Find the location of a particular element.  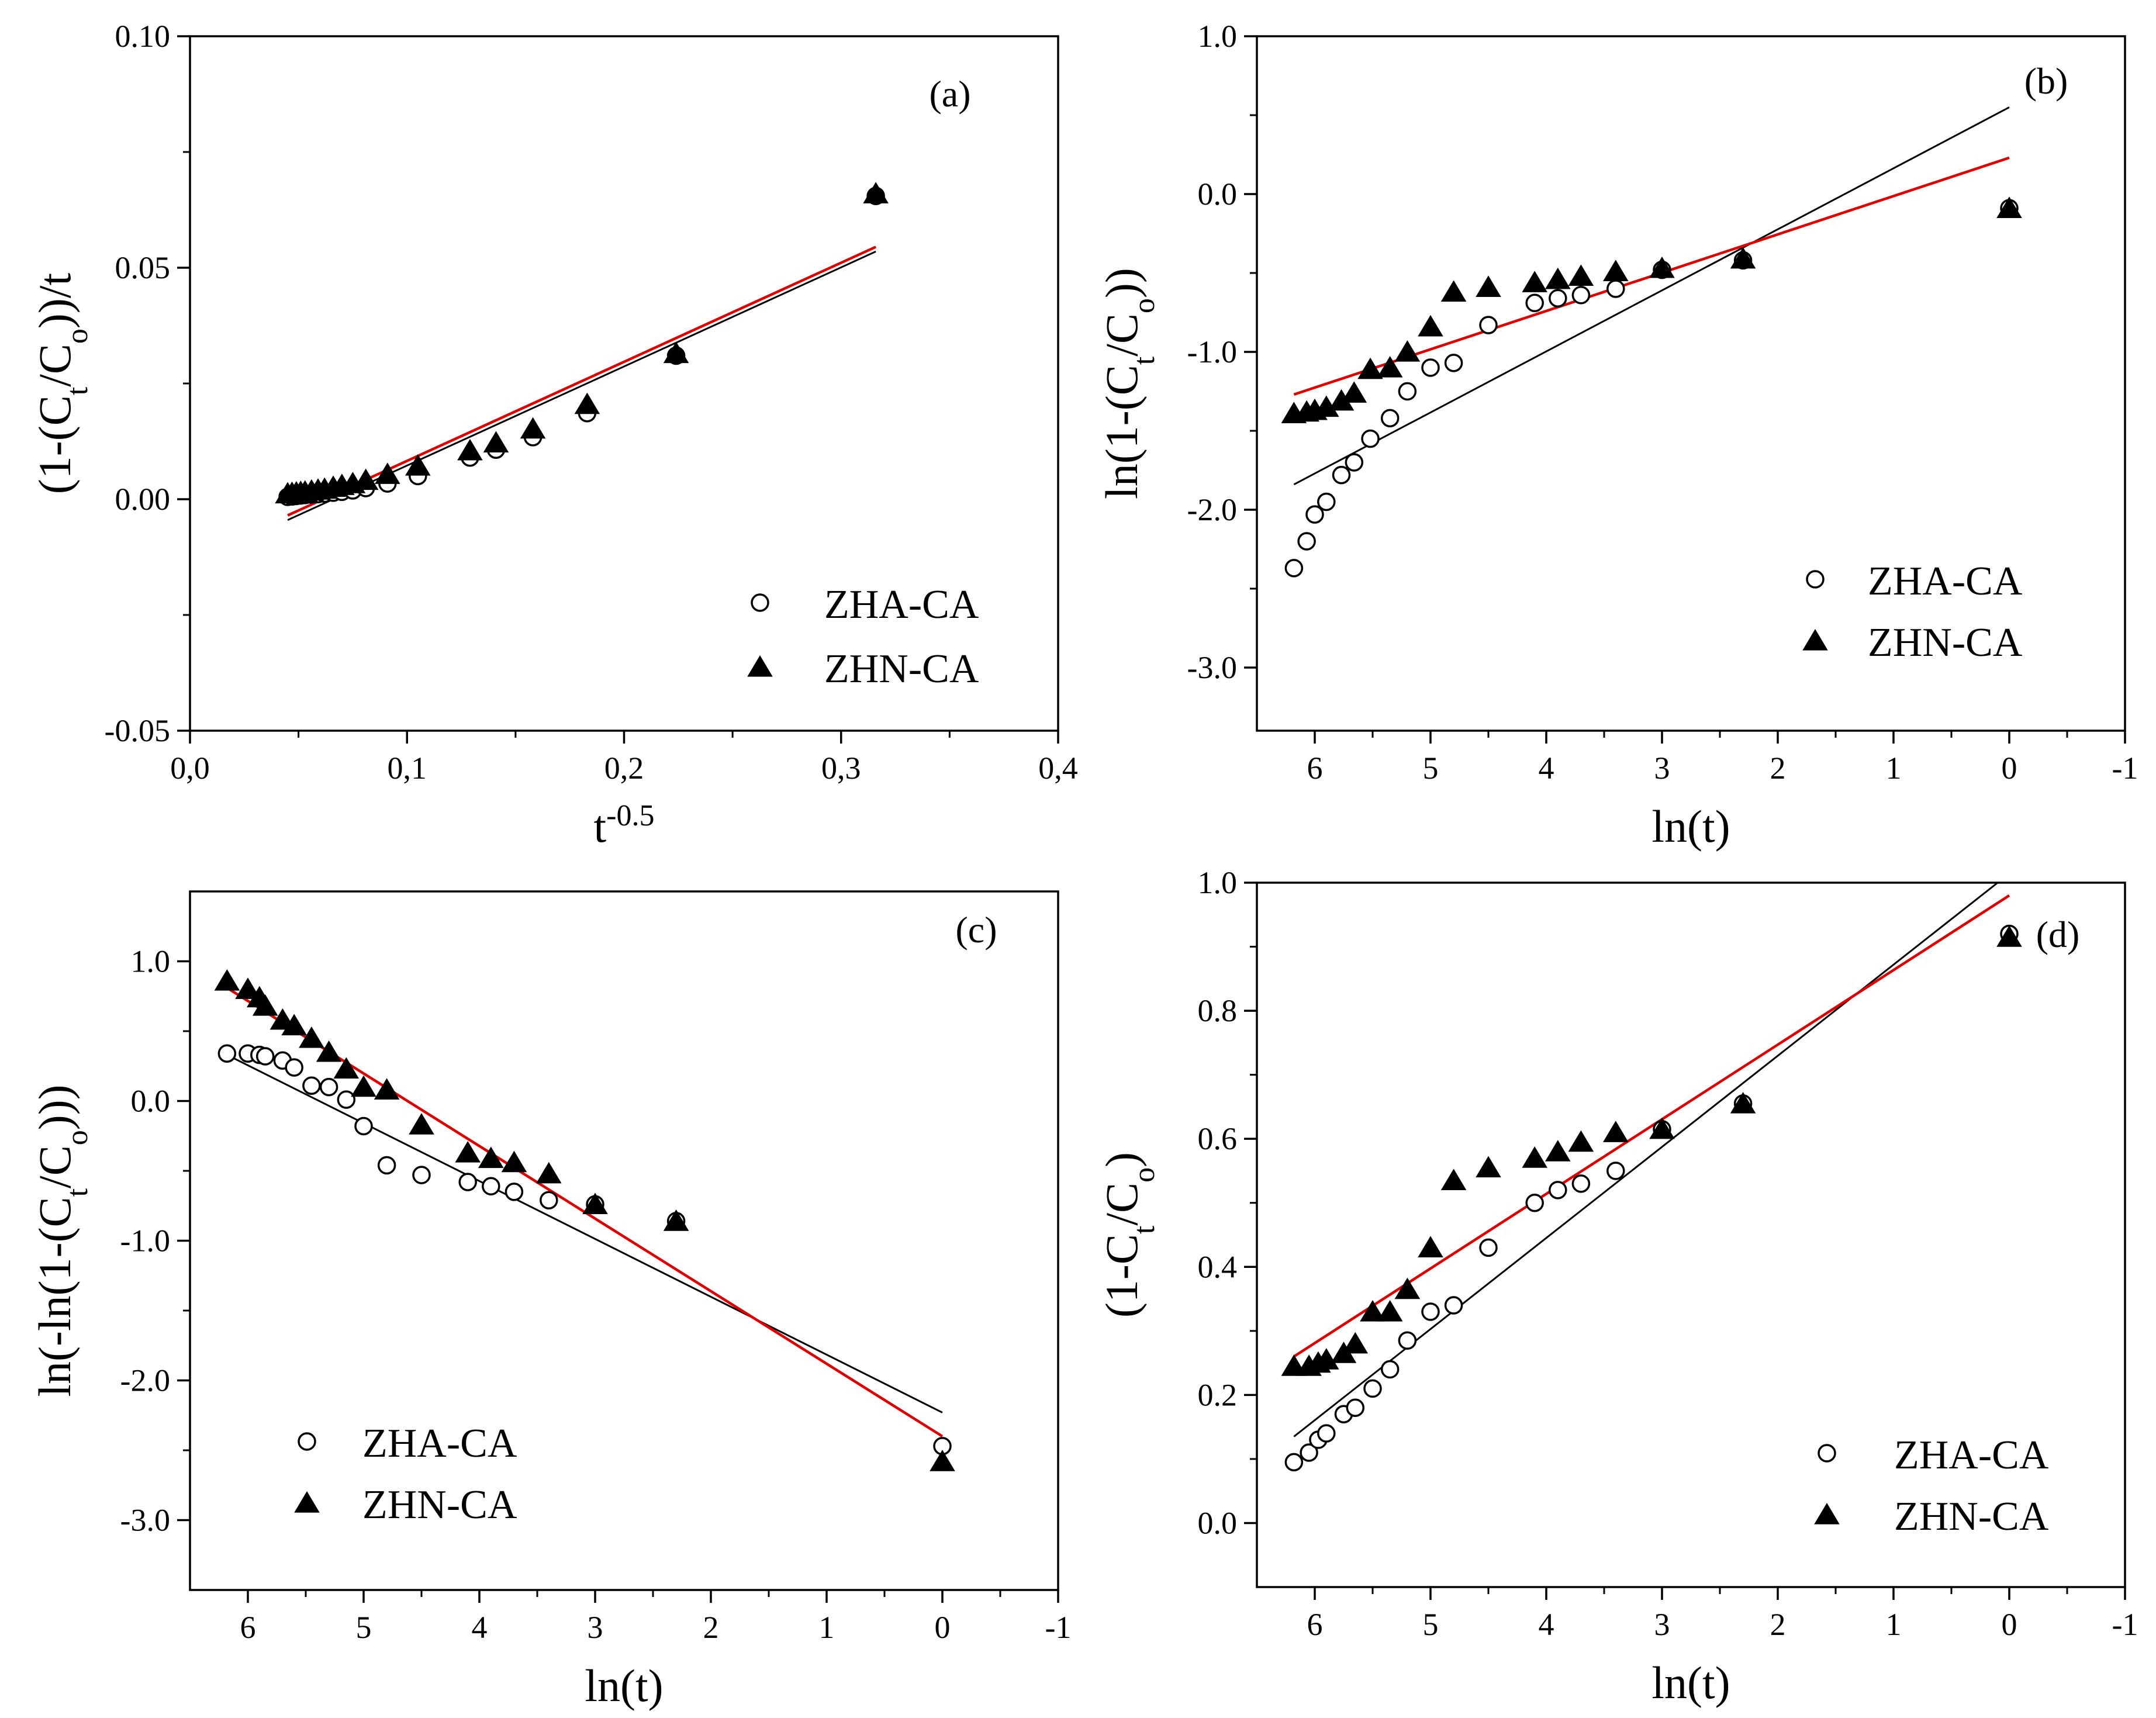

y-tick-label: 0.6 is located at coordinates (1218, 1138).